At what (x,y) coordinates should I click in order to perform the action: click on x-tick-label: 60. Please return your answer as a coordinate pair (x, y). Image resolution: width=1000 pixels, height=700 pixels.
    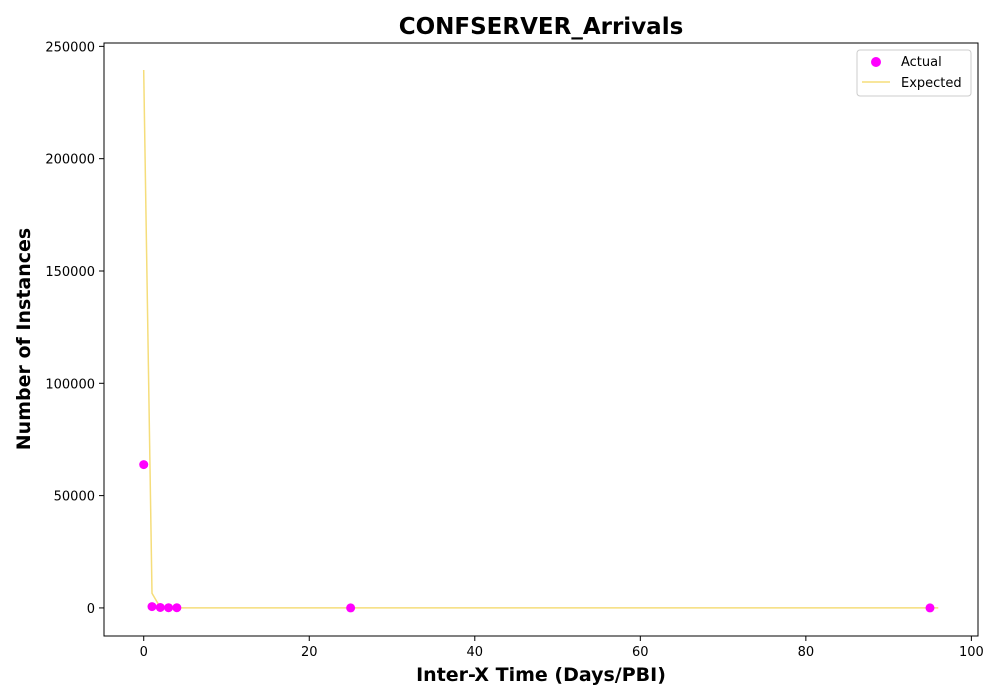
    Looking at the image, I should click on (640, 652).